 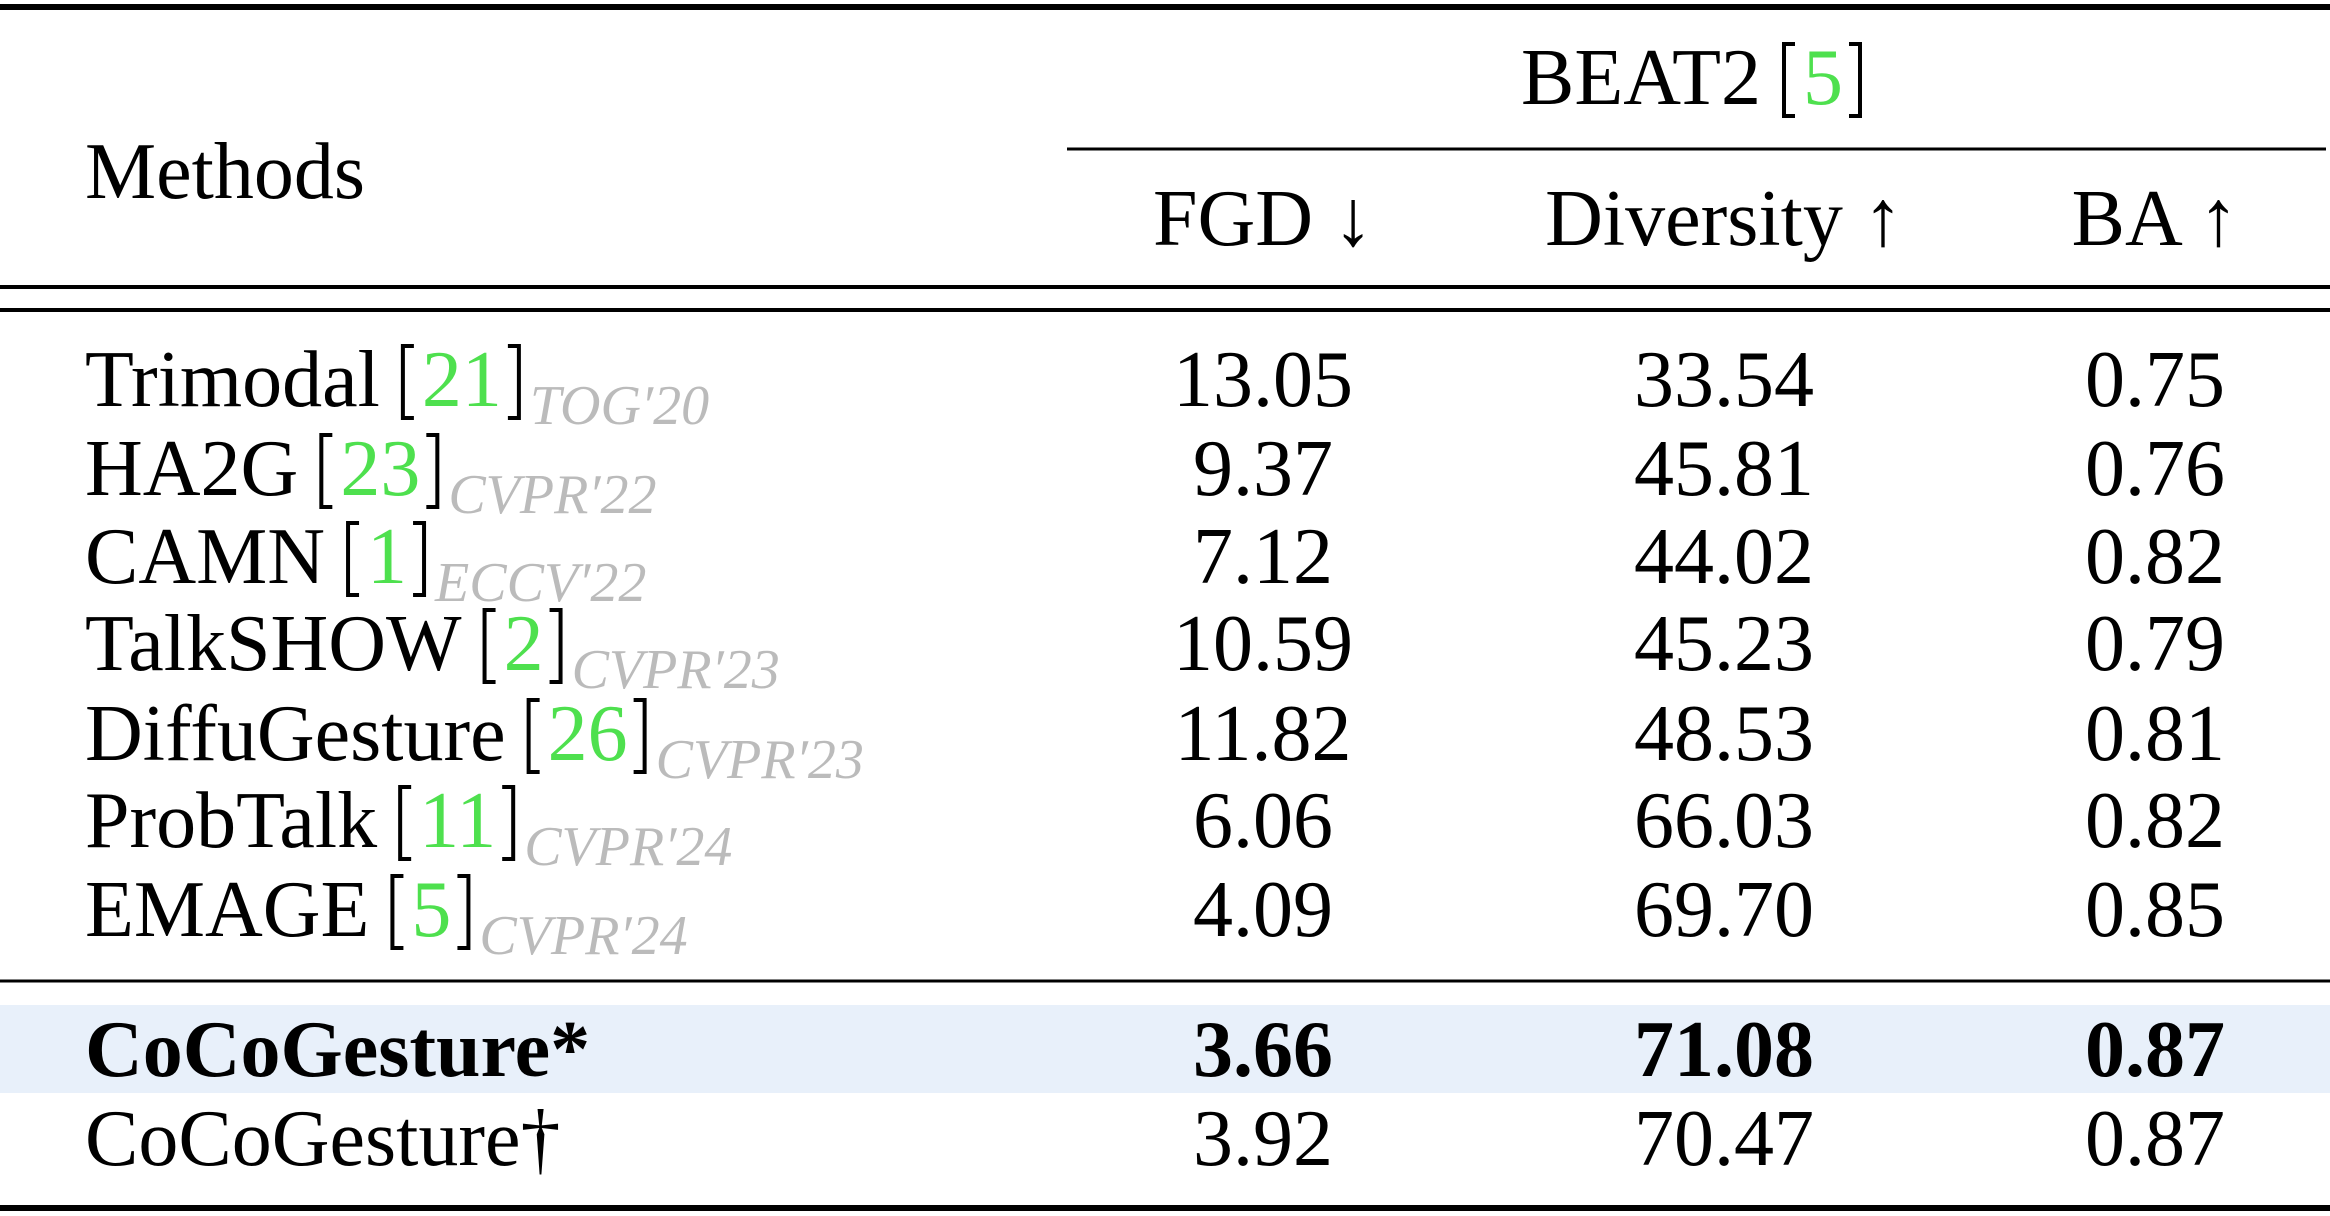 I want to click on method-name: CoCoGesture†, so click(x=323, y=1139).